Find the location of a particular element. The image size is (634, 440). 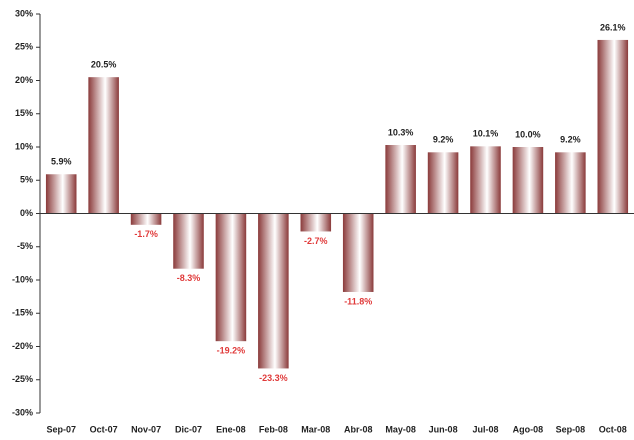

x-tick-label: Jul-08 is located at coordinates (485, 429).